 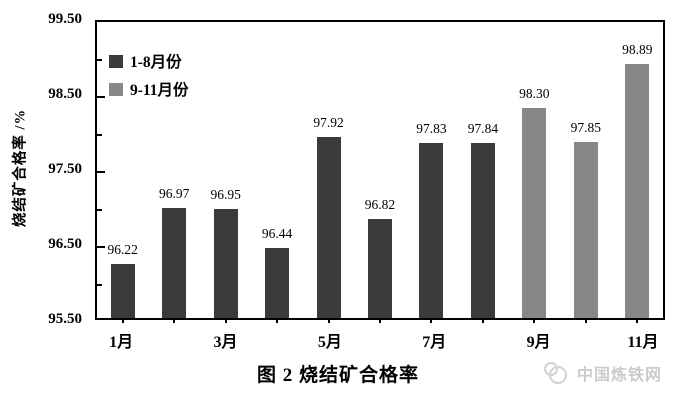 I want to click on legend-label: 1-8月份, so click(x=156, y=62).